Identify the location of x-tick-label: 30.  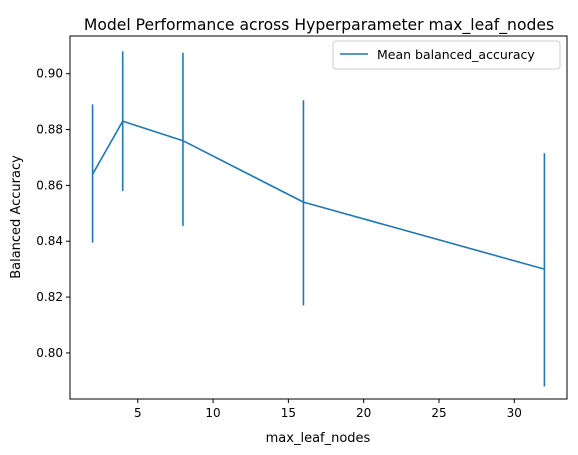
(514, 413).